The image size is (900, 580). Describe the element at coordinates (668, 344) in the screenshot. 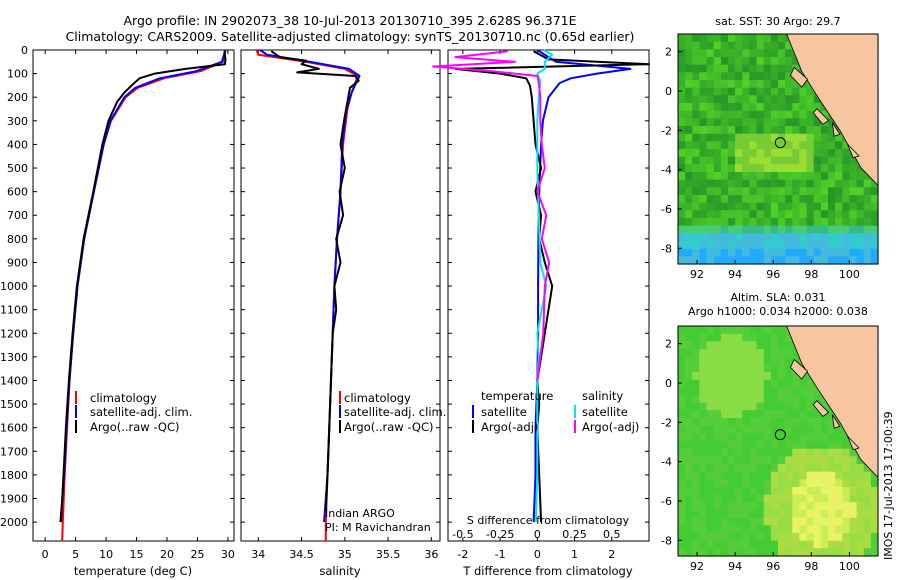

I see `map-y-tick-label: 2` at that location.